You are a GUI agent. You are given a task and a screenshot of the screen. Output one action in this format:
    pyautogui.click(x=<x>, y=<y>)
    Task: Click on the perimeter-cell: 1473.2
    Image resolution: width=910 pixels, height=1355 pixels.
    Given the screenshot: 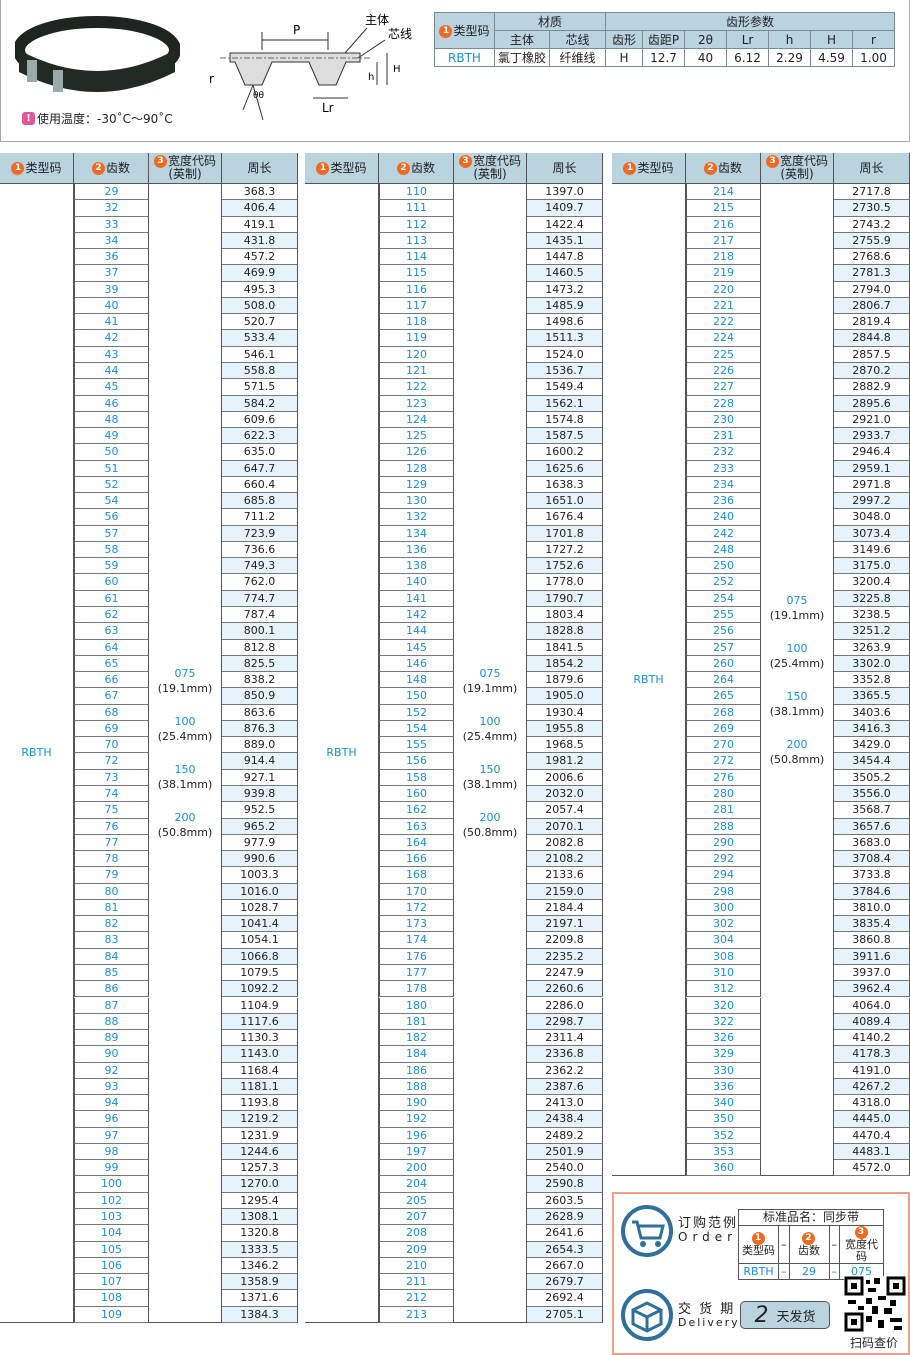 What is the action you would take?
    pyautogui.click(x=565, y=289)
    